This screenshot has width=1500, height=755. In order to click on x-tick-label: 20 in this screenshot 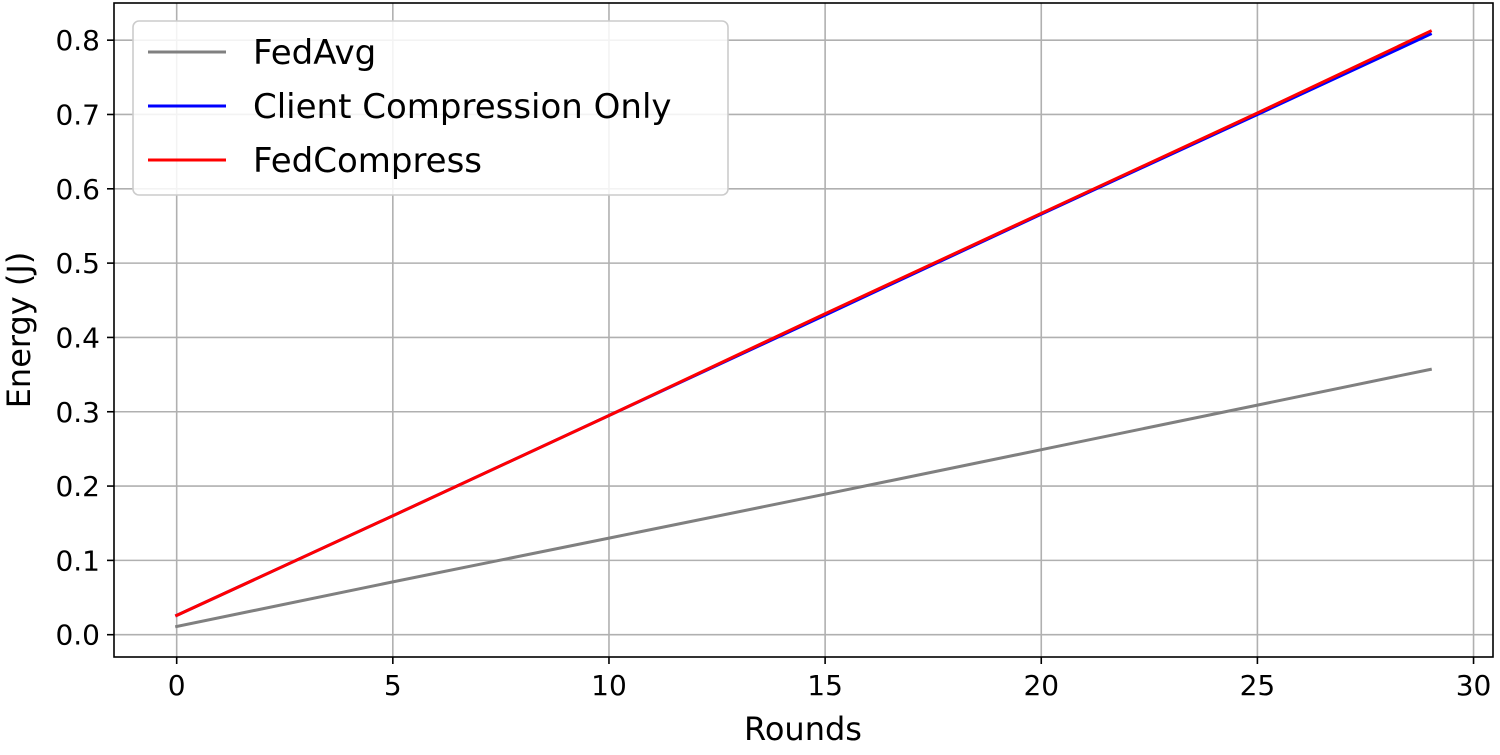, I will do `click(1041, 685)`.